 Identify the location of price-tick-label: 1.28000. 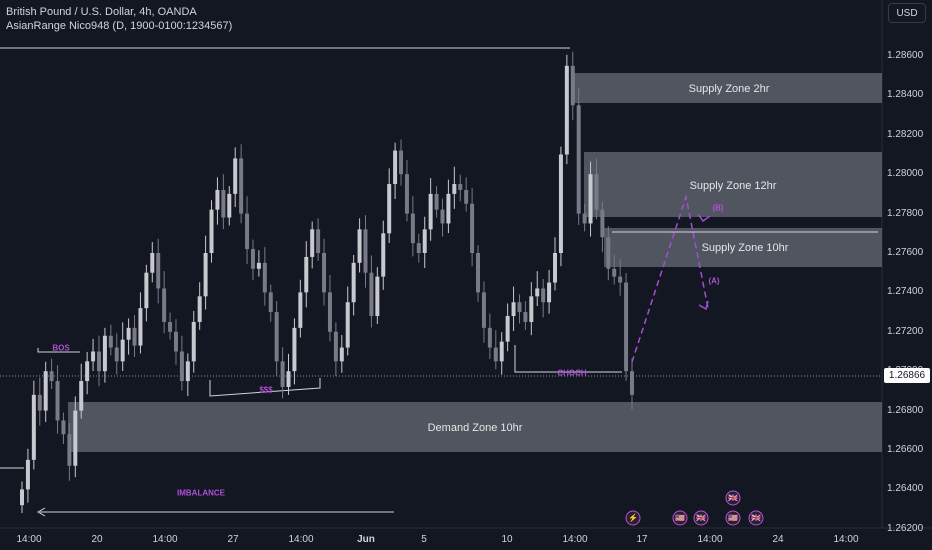
(905, 174).